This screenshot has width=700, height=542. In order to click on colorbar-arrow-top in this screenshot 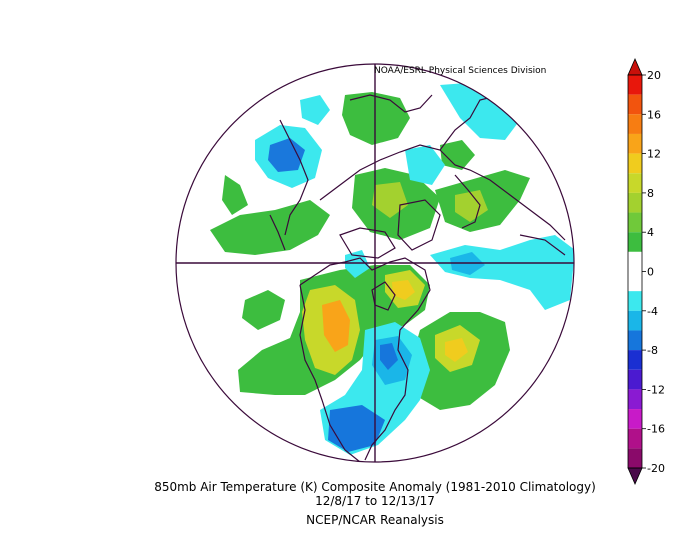, I will do `click(635, 67)`.